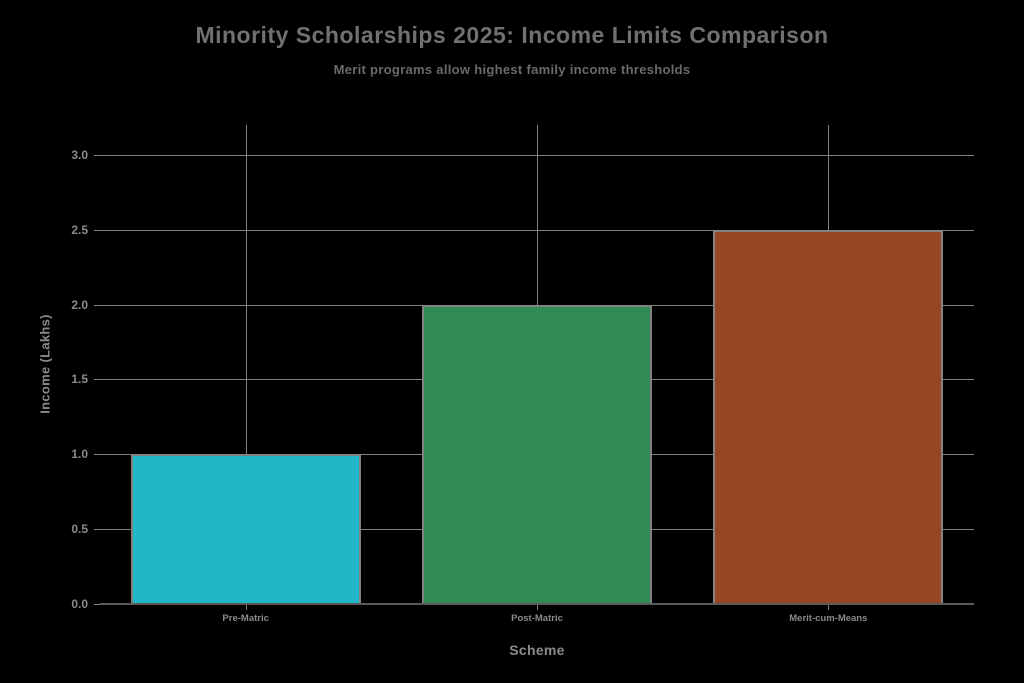  What do you see at coordinates (537, 454) in the screenshot?
I see `bar-post-matric` at bounding box center [537, 454].